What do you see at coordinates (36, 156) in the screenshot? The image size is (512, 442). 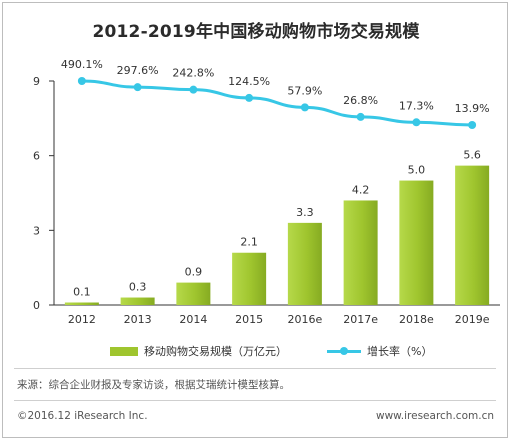 I see `y-tick-label: 6` at bounding box center [36, 156].